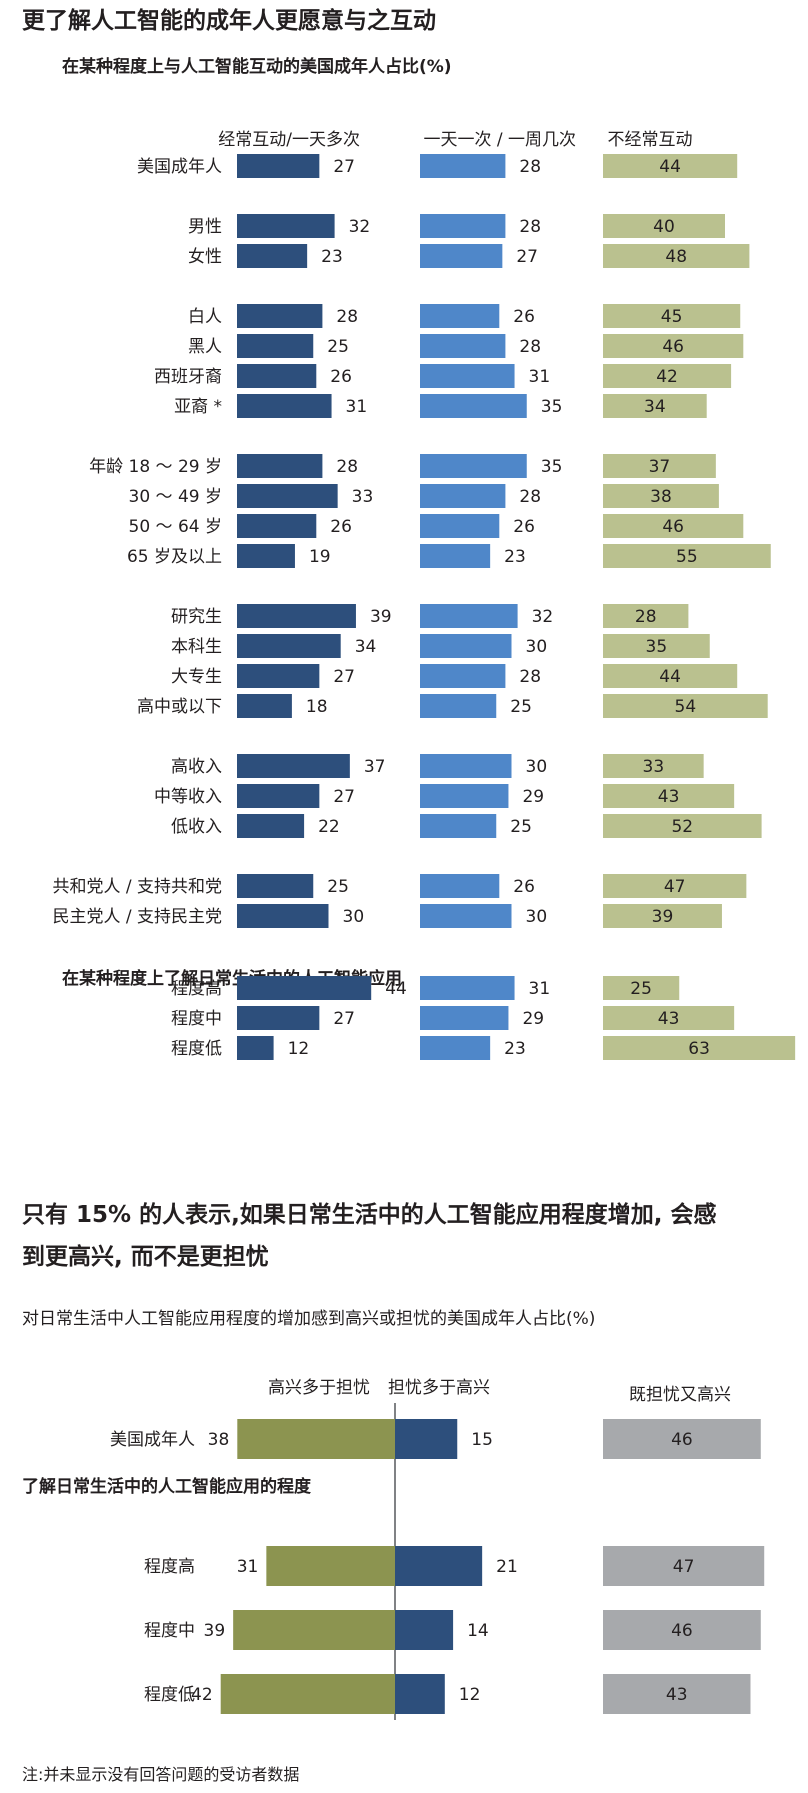 This screenshot has width=808, height=1793. What do you see at coordinates (179, 707) in the screenshot?
I see `row-label: 高中或以下` at bounding box center [179, 707].